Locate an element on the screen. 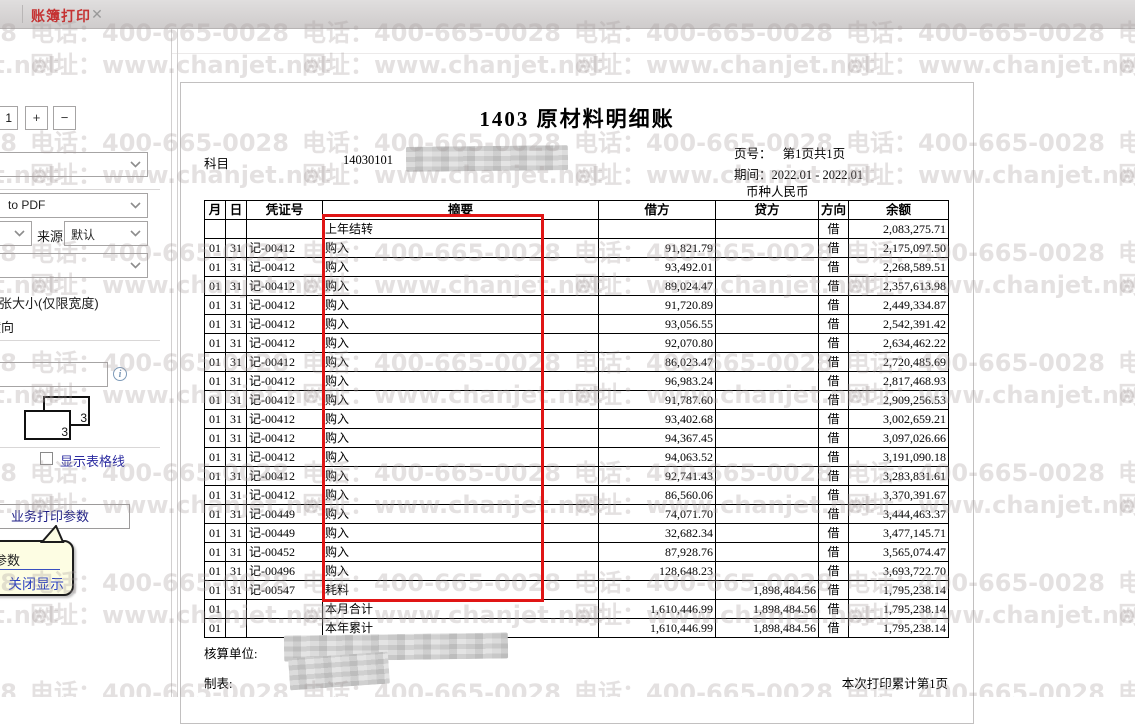 This screenshot has height=724, width=1135. paper-dropdown is located at coordinates (16, 233).